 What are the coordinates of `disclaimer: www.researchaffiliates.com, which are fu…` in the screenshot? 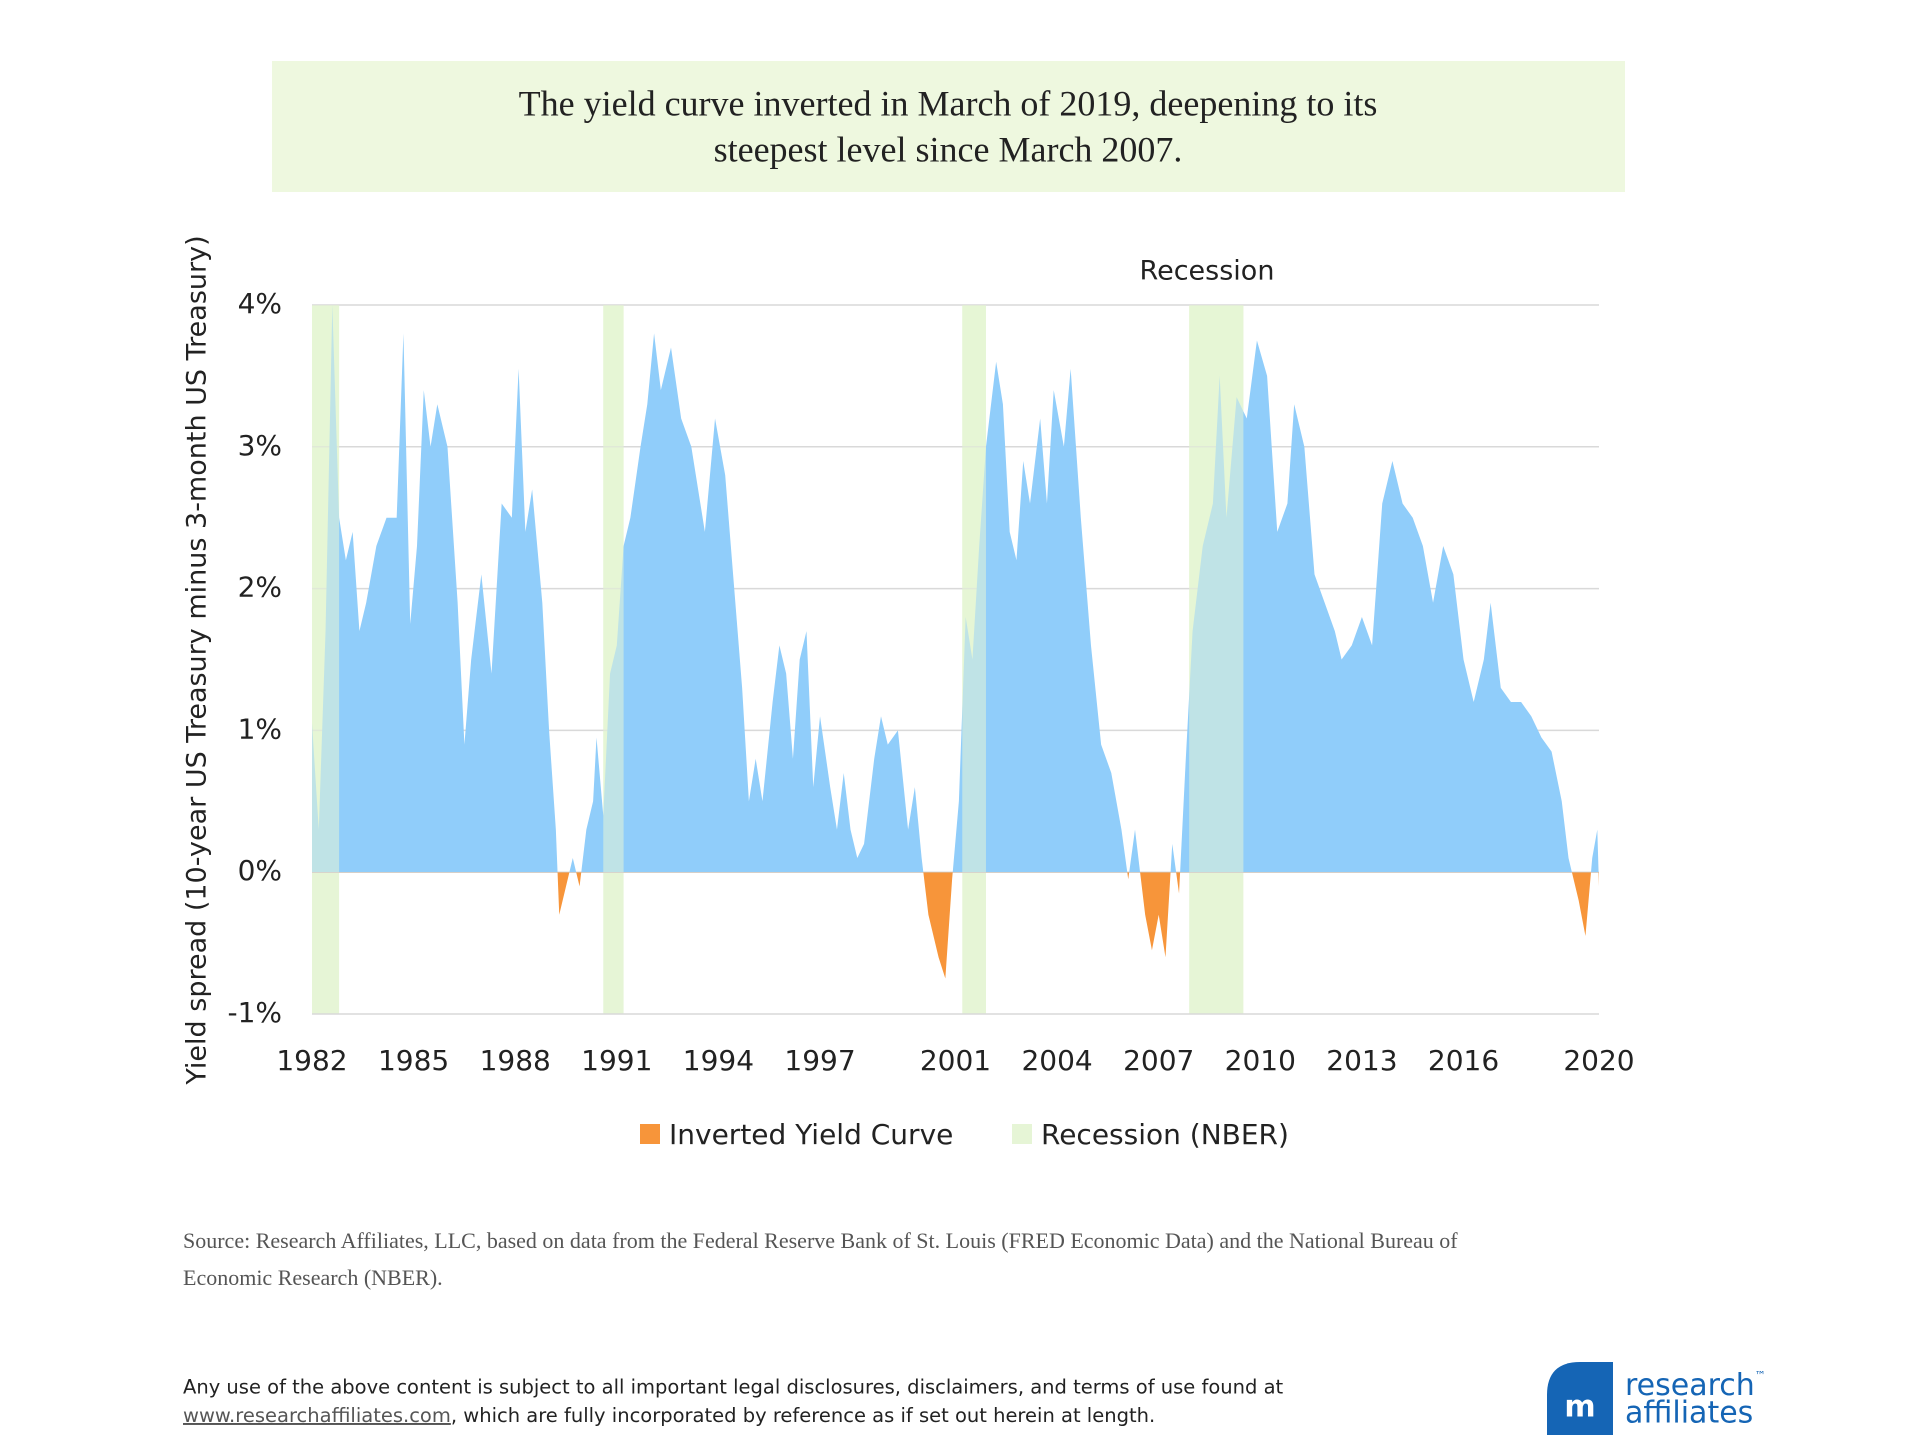 It's located at (669, 1415).